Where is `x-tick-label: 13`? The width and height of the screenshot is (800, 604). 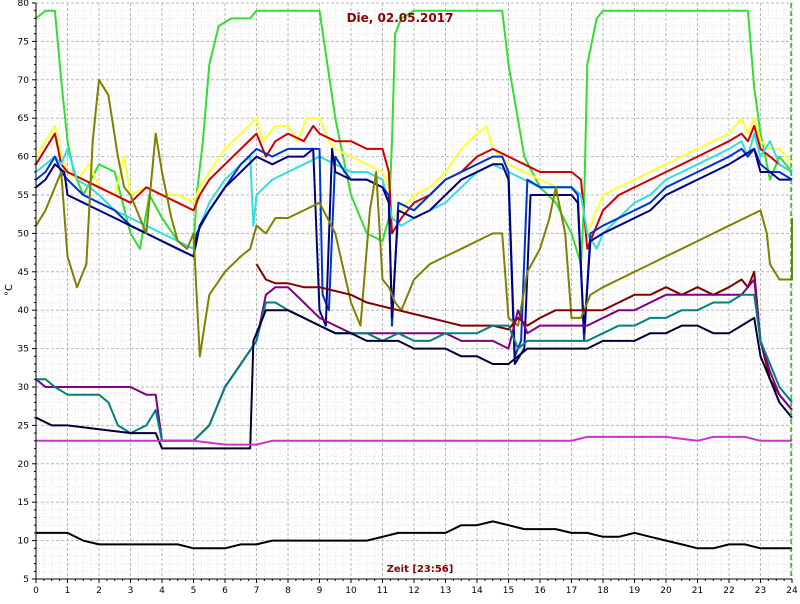 x-tick-label: 13 is located at coordinates (445, 591).